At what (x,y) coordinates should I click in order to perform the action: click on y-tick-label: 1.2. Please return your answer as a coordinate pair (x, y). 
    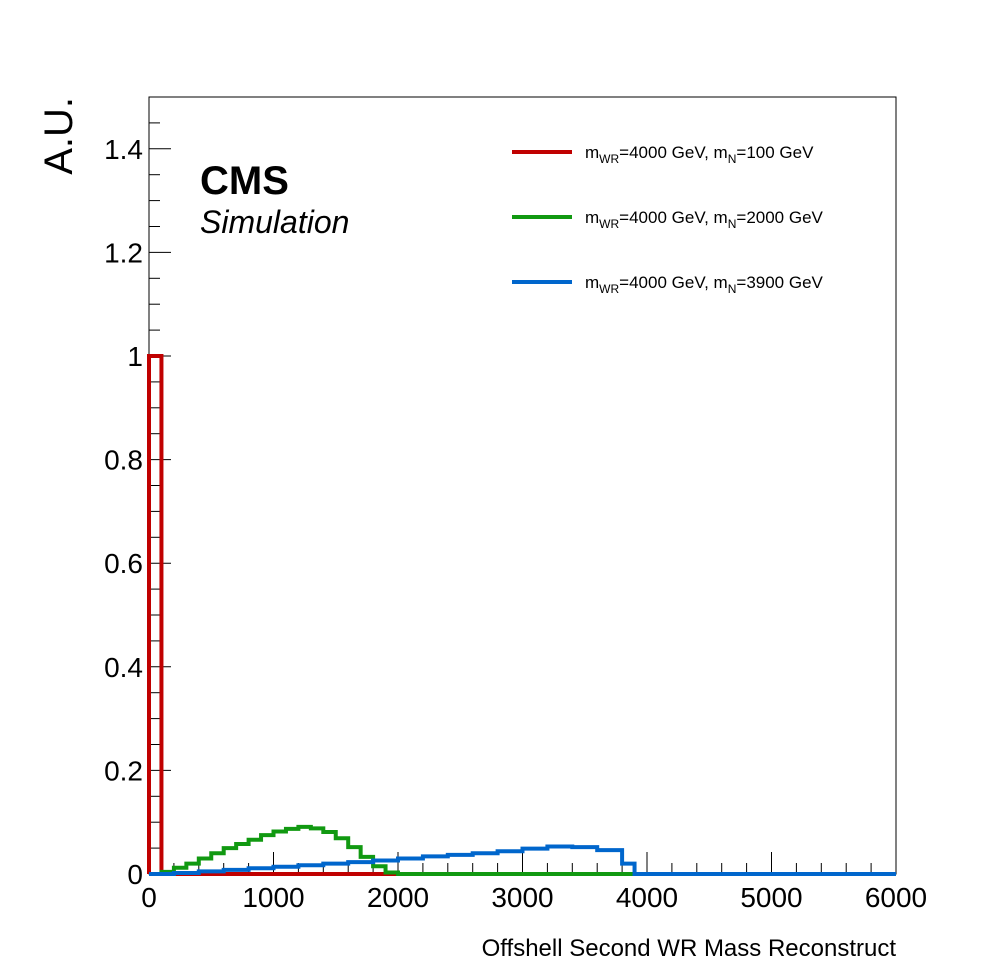
    Looking at the image, I should click on (123, 252).